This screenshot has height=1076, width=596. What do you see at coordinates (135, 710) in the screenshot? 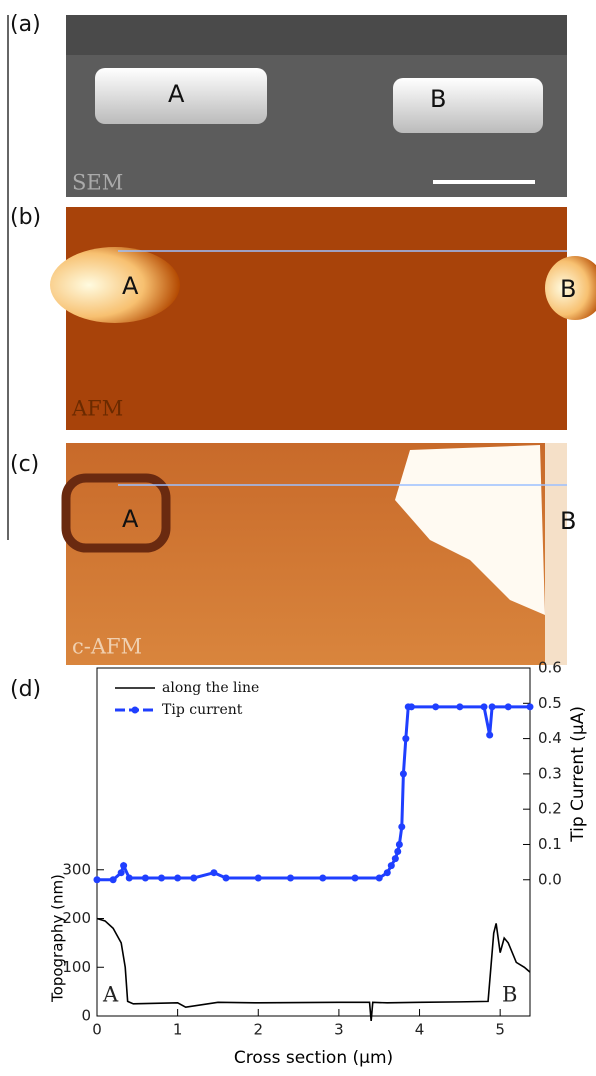
I see `legend-point` at bounding box center [135, 710].